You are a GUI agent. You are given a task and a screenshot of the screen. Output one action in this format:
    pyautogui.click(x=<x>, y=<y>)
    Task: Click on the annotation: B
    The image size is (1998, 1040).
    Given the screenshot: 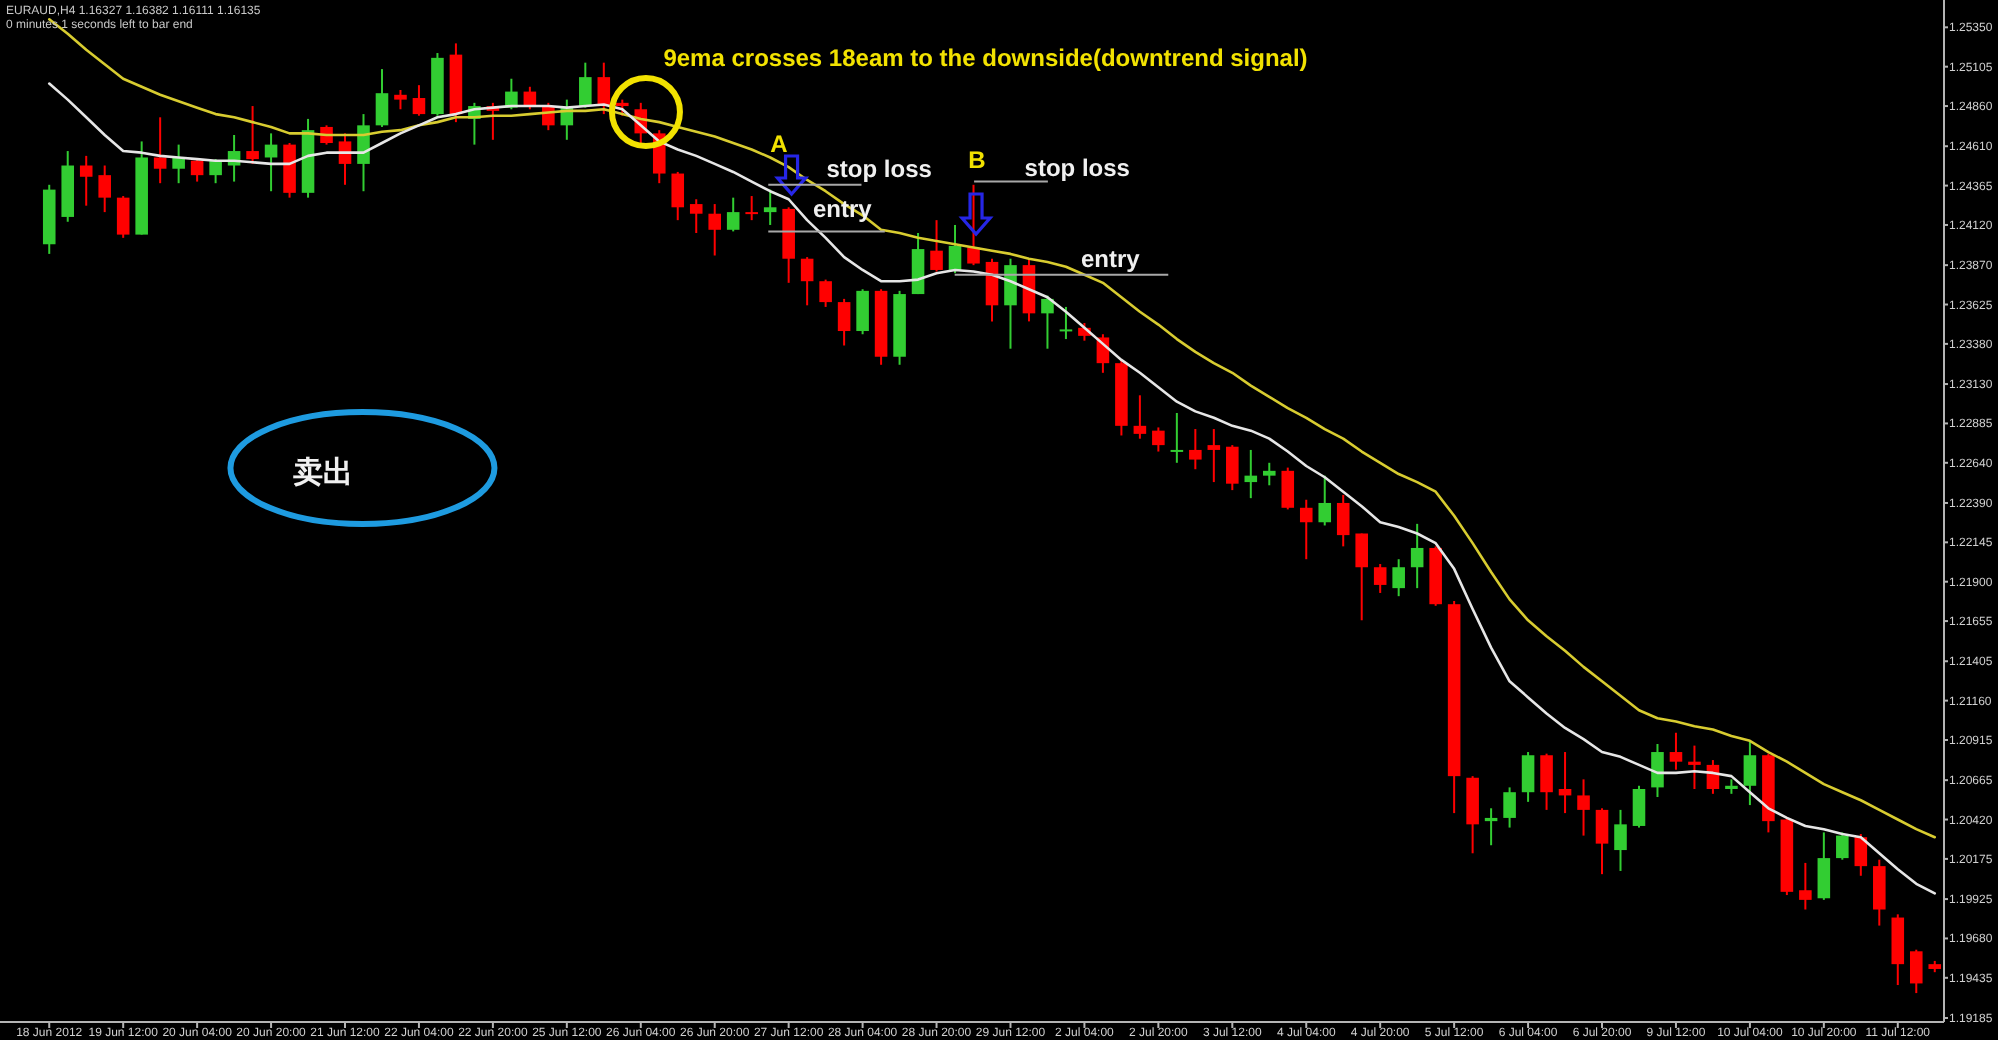 What is the action you would take?
    pyautogui.click(x=977, y=160)
    